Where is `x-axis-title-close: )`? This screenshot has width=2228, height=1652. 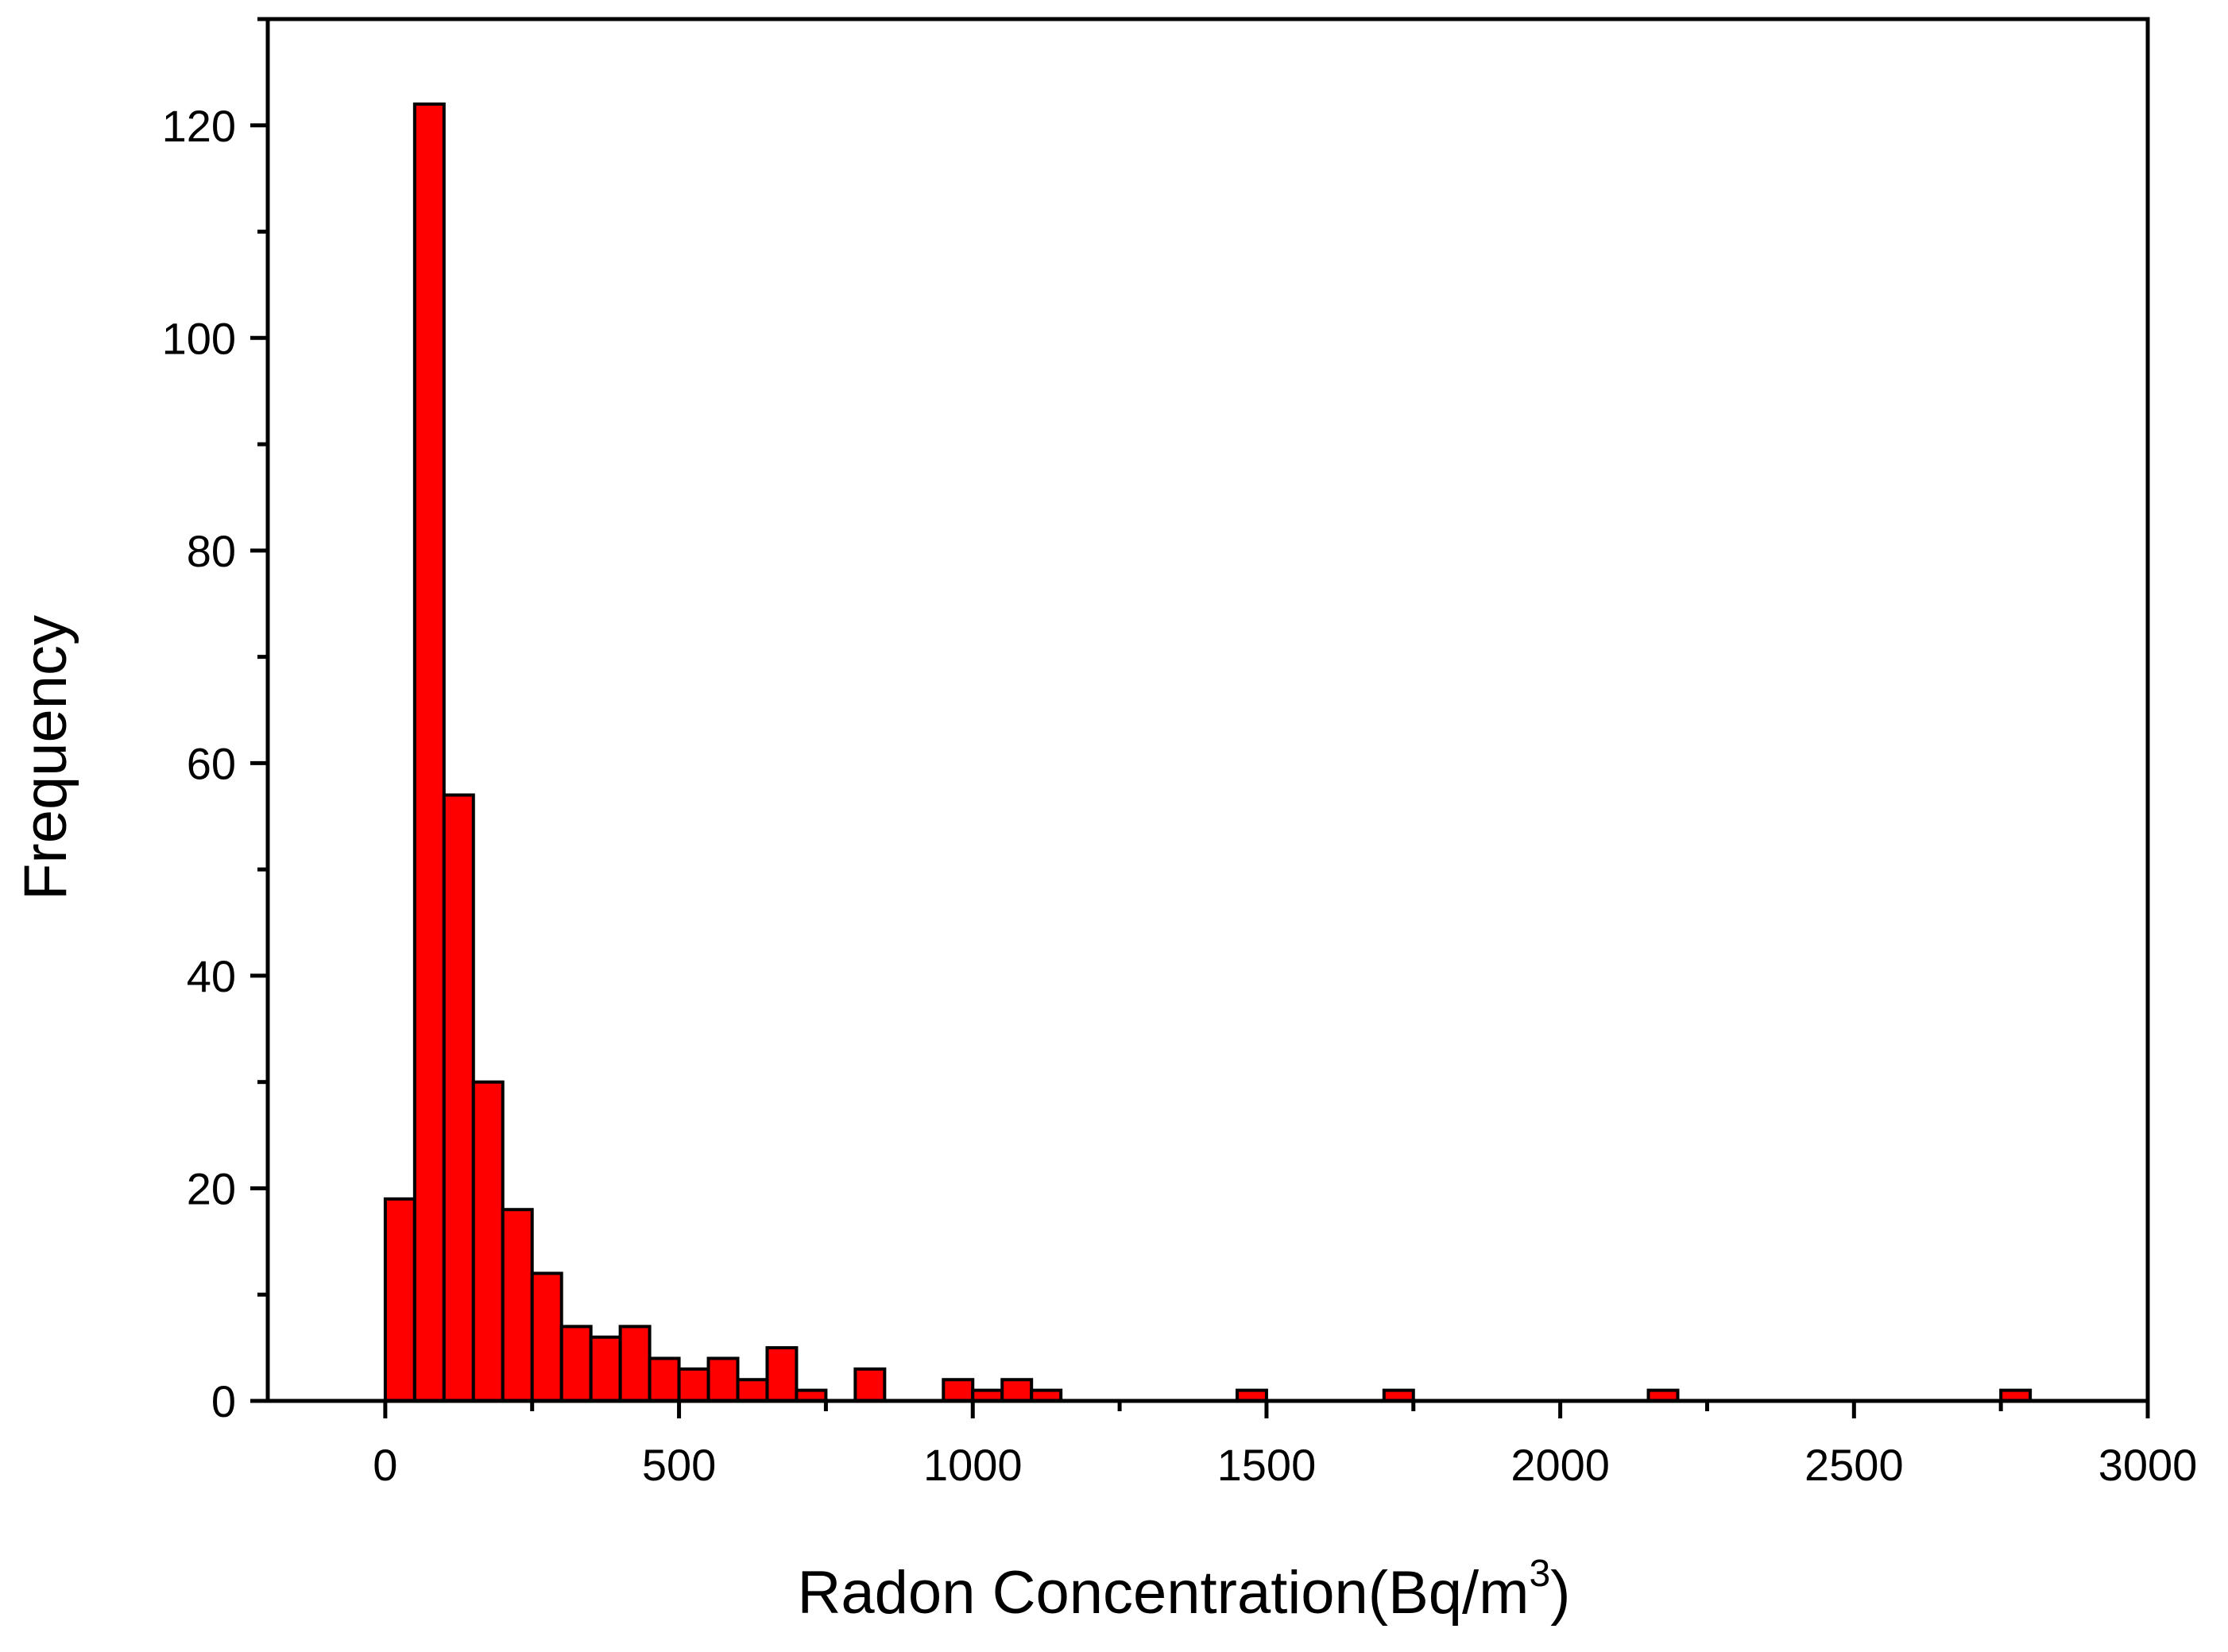 x-axis-title-close: ) is located at coordinates (1560, 1593).